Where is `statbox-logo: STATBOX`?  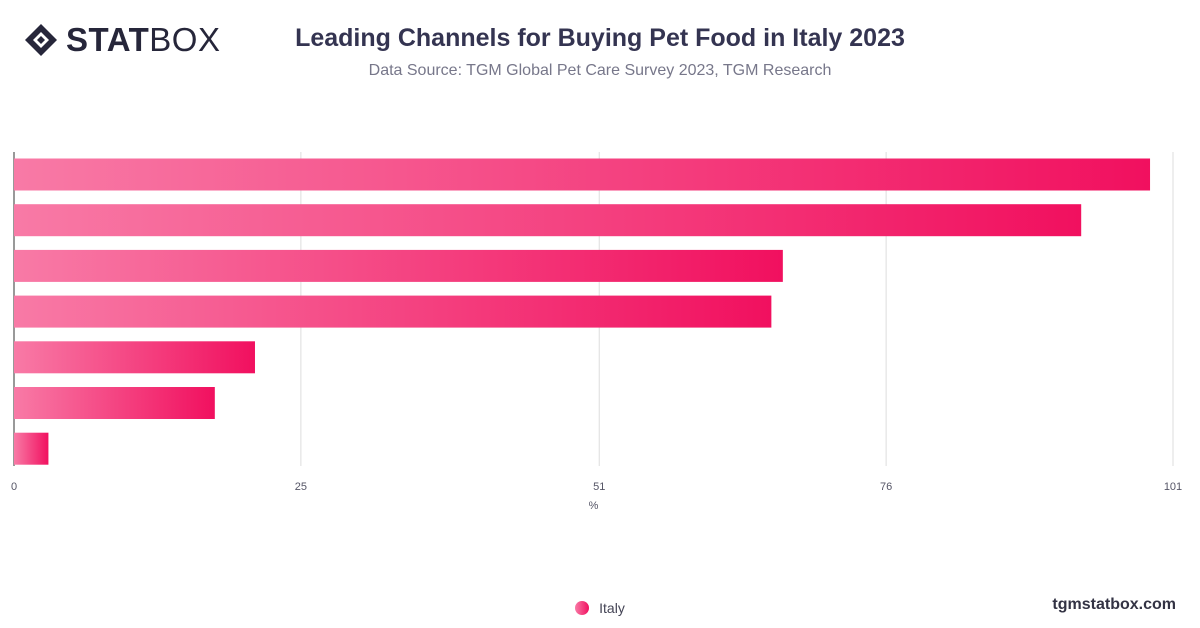
statbox-logo: STATBOX is located at coordinates (122, 40).